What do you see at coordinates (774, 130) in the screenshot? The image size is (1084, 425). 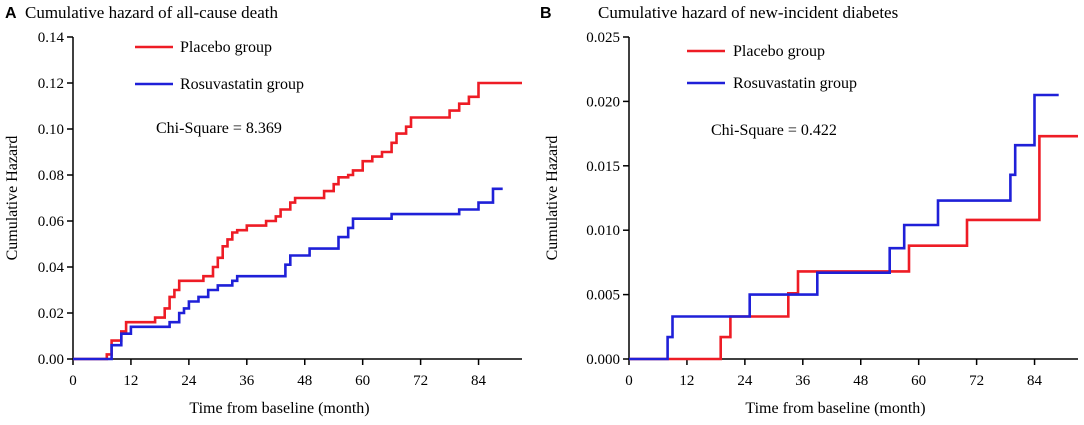 I see `chi-square-annotation: Chi-Square = 0.422` at bounding box center [774, 130].